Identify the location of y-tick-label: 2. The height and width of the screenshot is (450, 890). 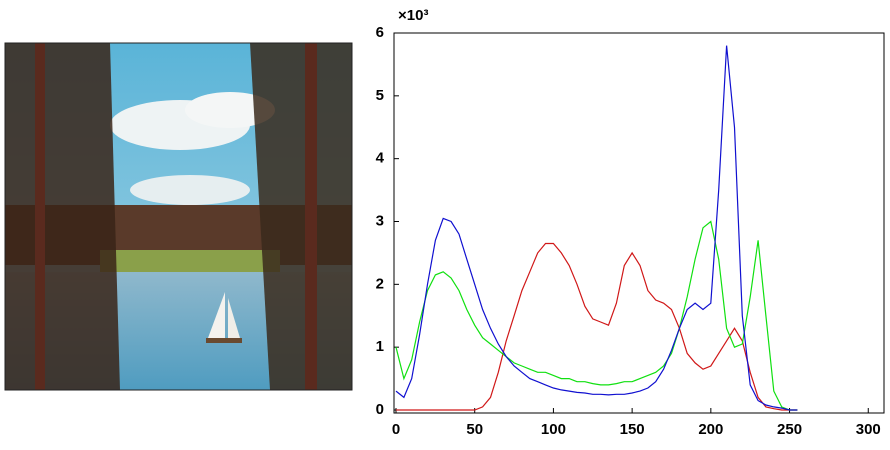
(380, 283).